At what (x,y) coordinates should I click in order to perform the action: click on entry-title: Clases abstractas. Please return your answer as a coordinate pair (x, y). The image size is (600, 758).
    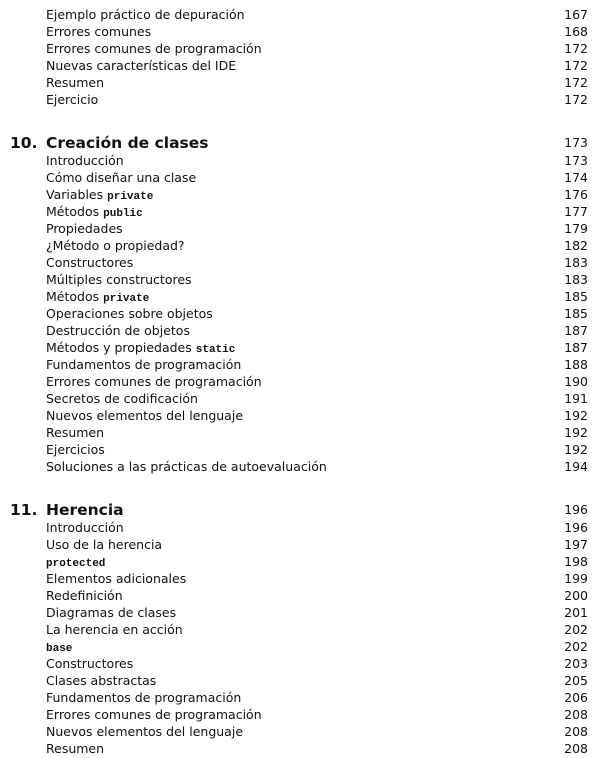
    Looking at the image, I should click on (101, 680).